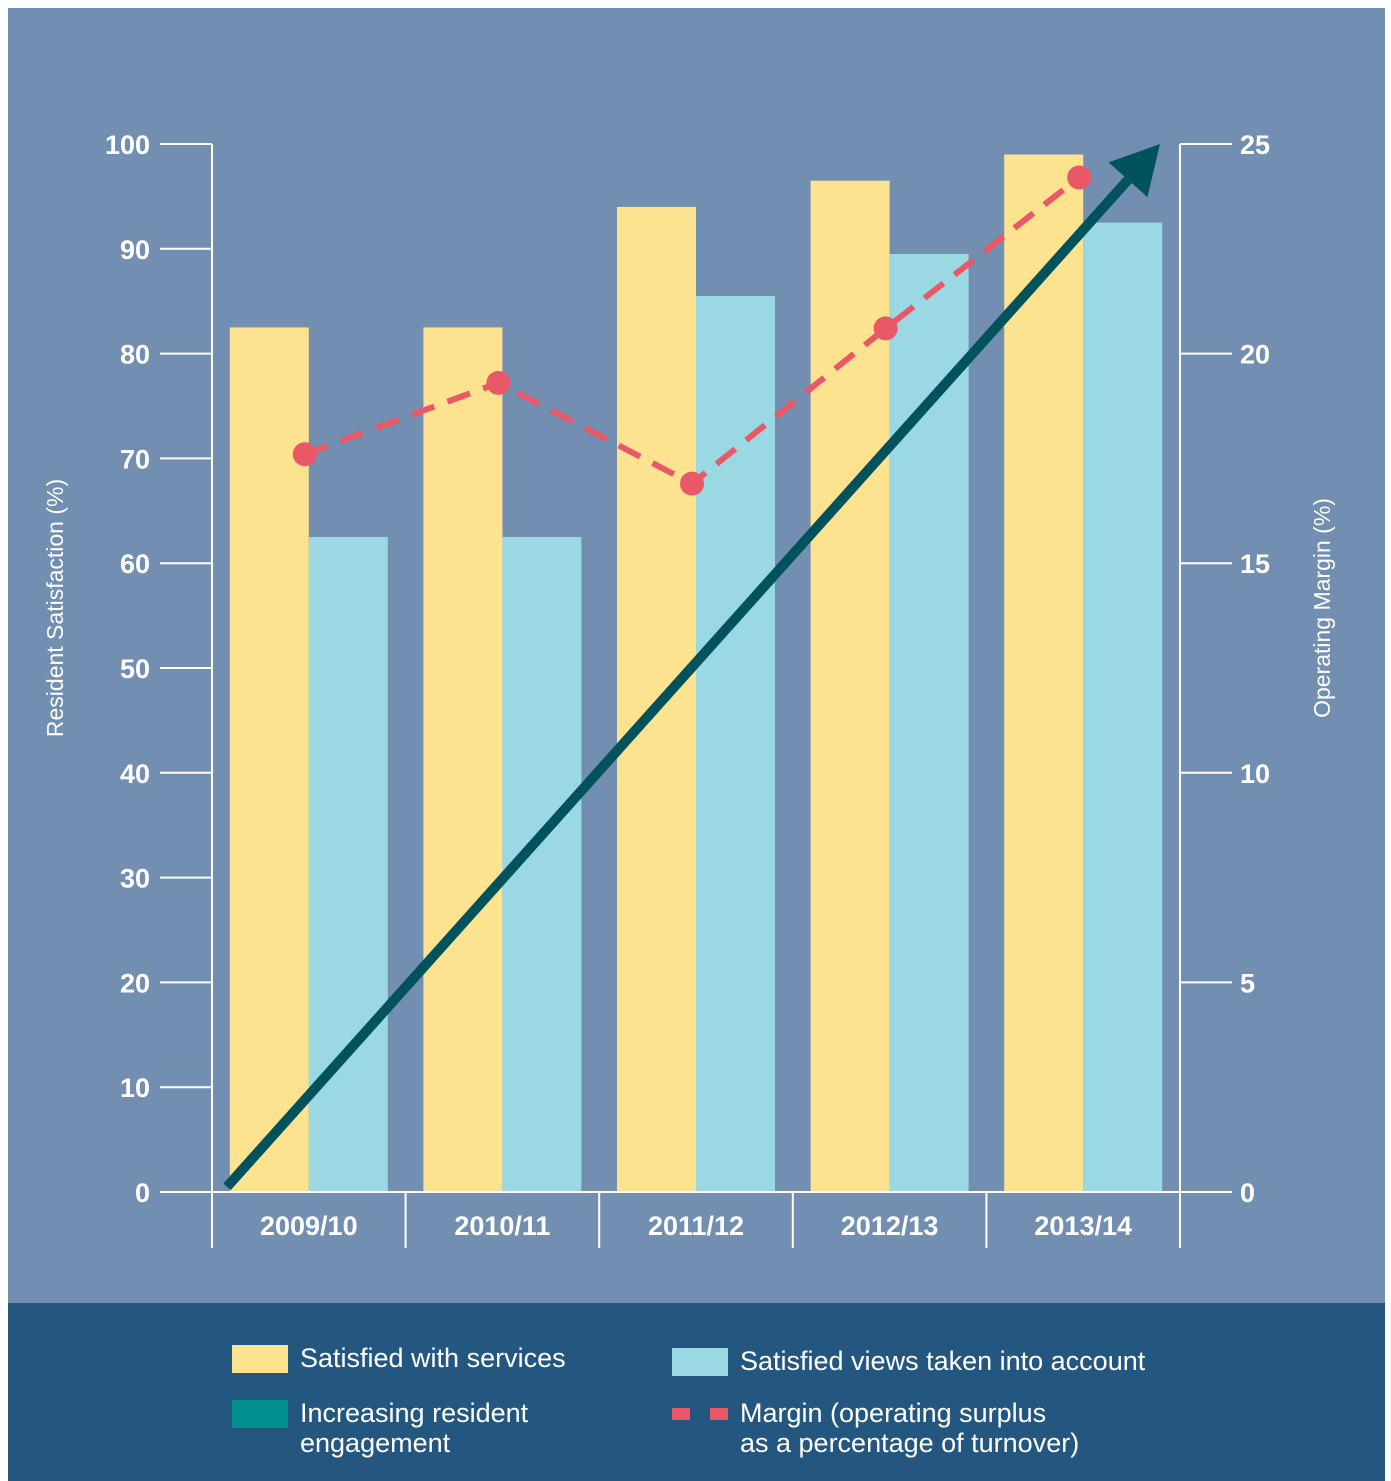 This screenshot has height=1481, width=1391. I want to click on y-tick-label-2: 20, so click(135, 983).